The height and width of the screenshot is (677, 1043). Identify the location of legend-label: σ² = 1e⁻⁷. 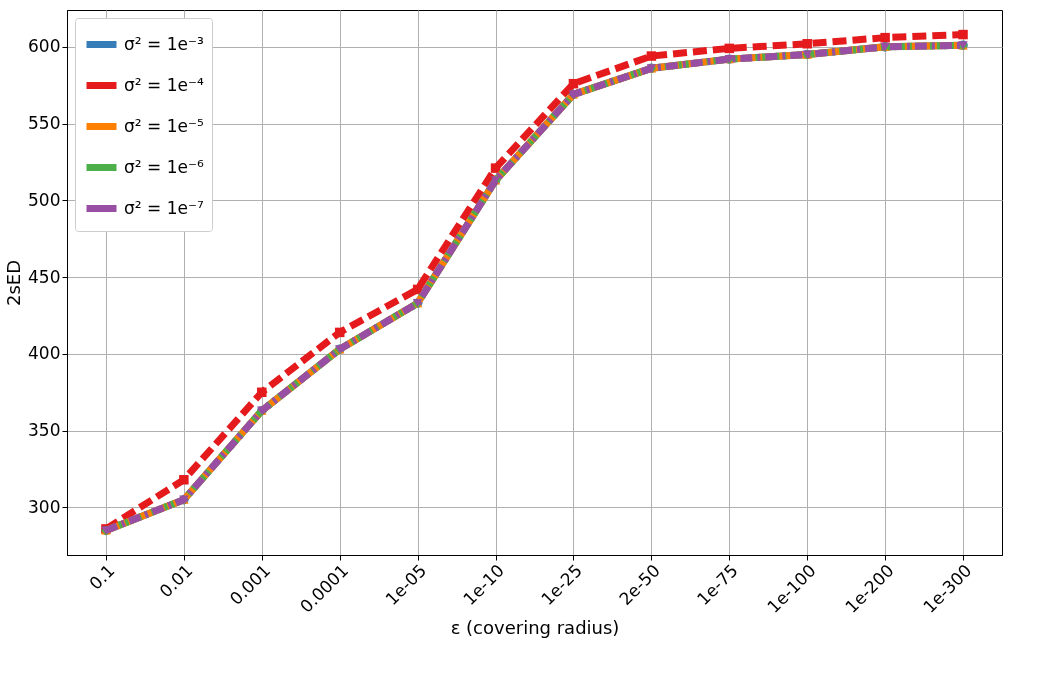
(164, 207).